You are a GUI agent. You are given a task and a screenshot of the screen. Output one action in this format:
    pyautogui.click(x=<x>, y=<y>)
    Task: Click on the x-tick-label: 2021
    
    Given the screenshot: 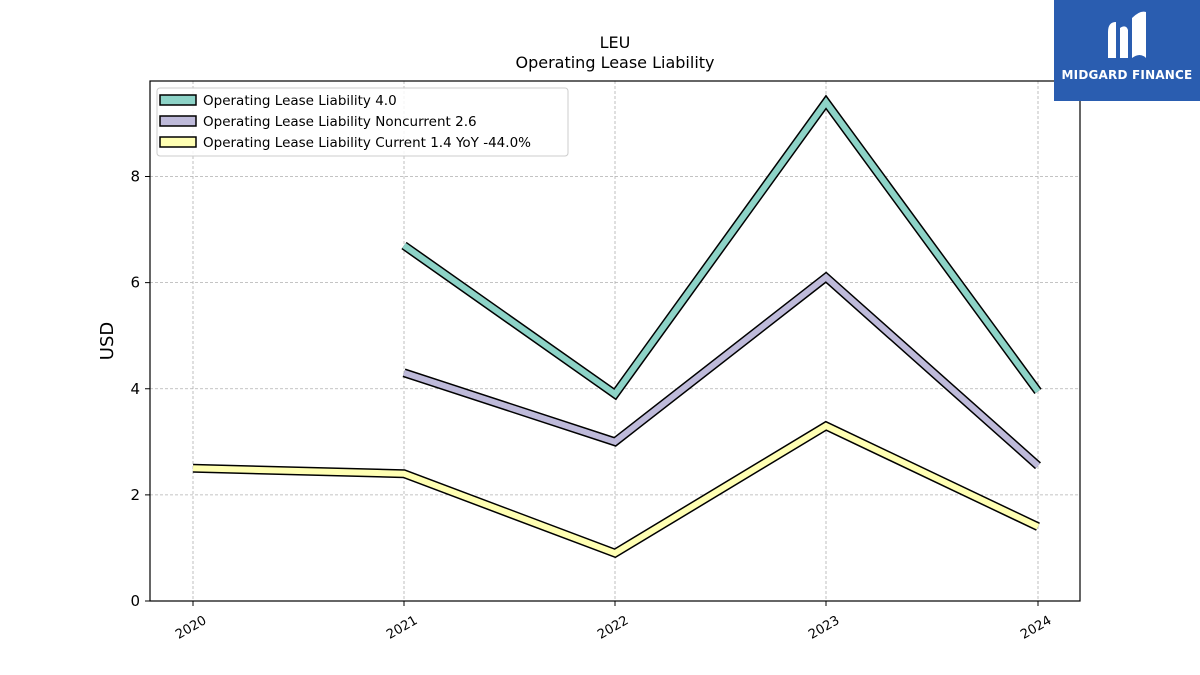 What is the action you would take?
    pyautogui.click(x=402, y=628)
    